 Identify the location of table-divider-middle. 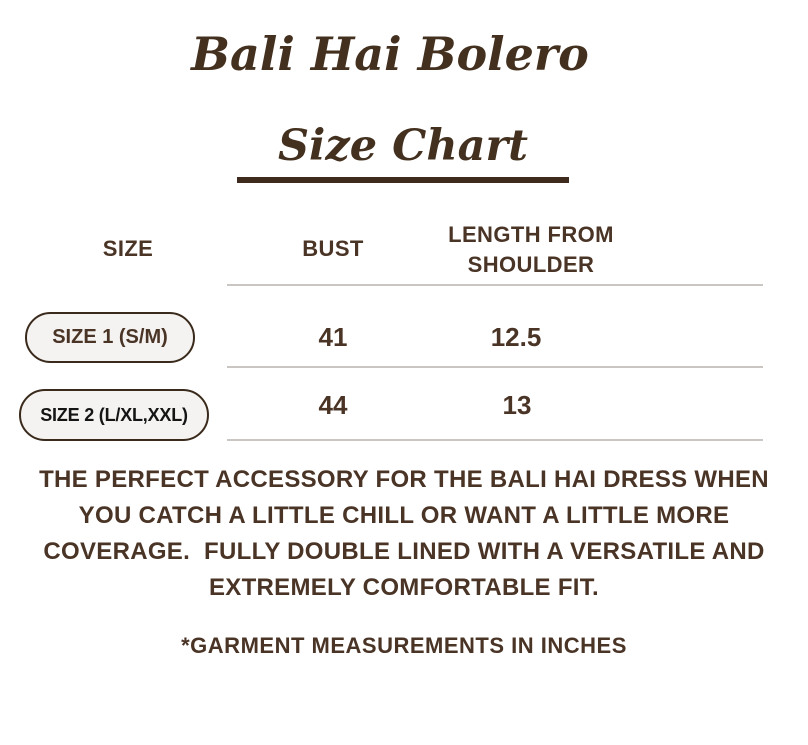
(495, 367).